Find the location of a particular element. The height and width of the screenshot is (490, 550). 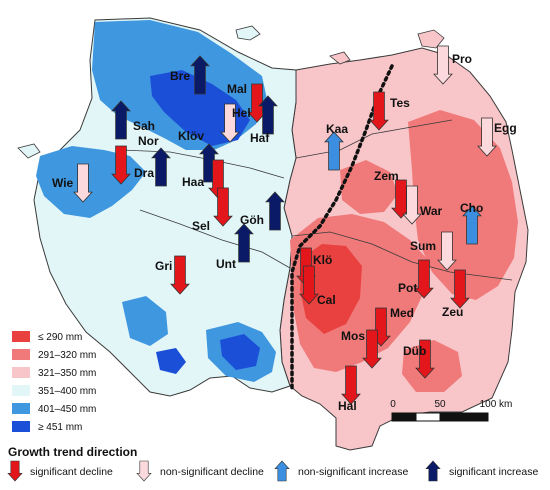

site-label: Sum is located at coordinates (423, 246).